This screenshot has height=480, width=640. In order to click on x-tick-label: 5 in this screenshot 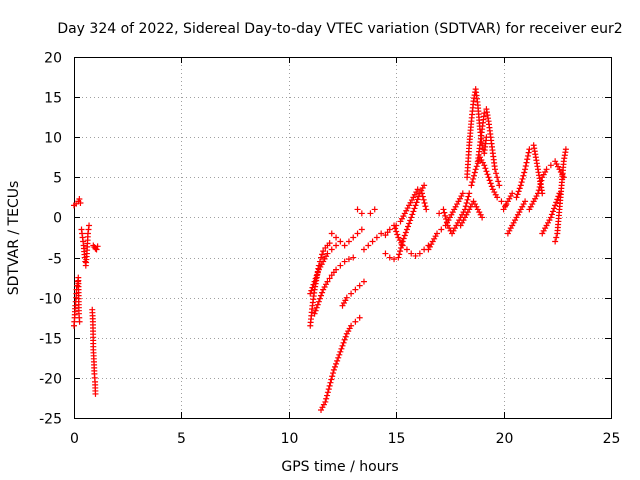, I will do `click(181, 439)`.